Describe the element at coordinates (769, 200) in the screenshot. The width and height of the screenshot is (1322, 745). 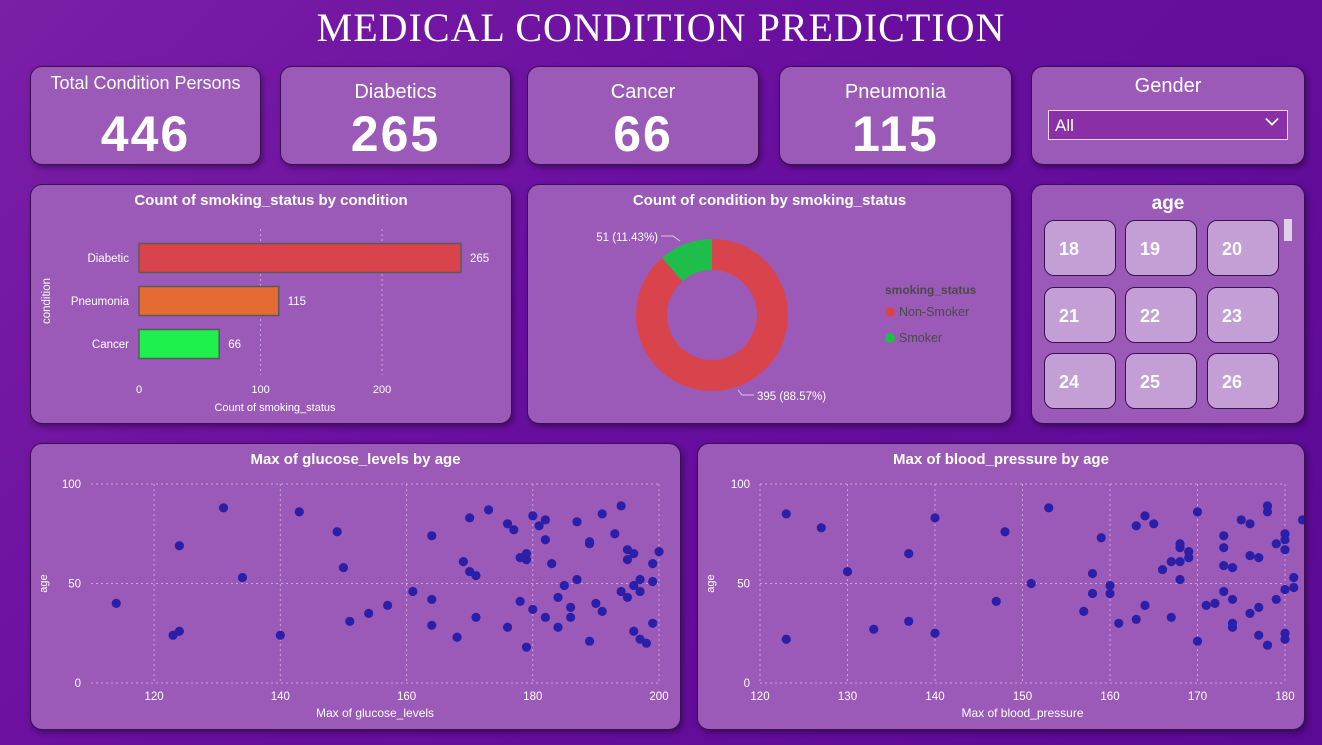
I see `donut-chart-title: Count of condition by smoking_status` at that location.